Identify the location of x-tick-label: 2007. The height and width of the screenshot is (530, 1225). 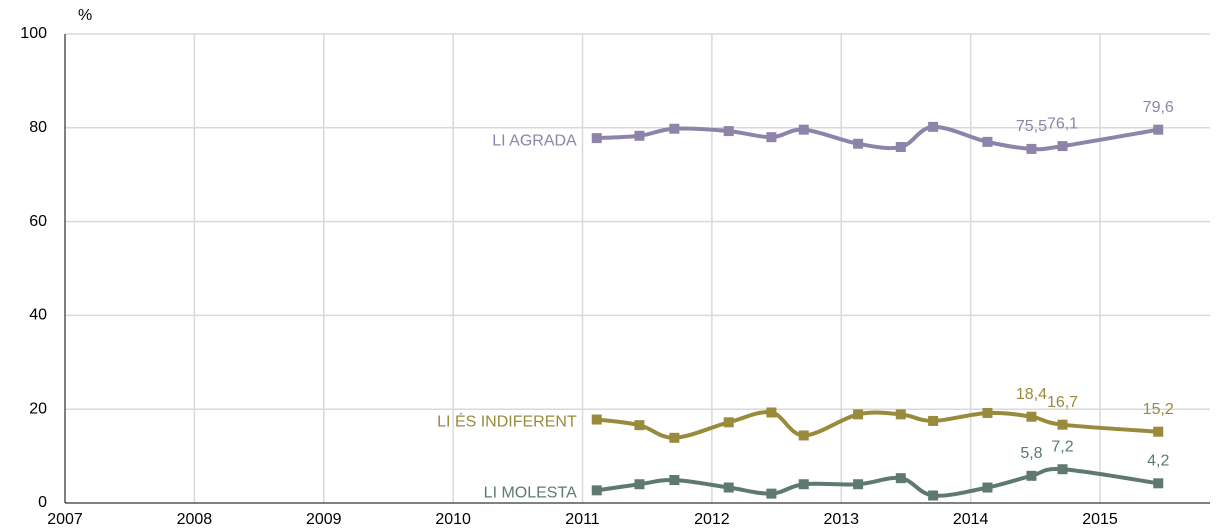
(65, 519).